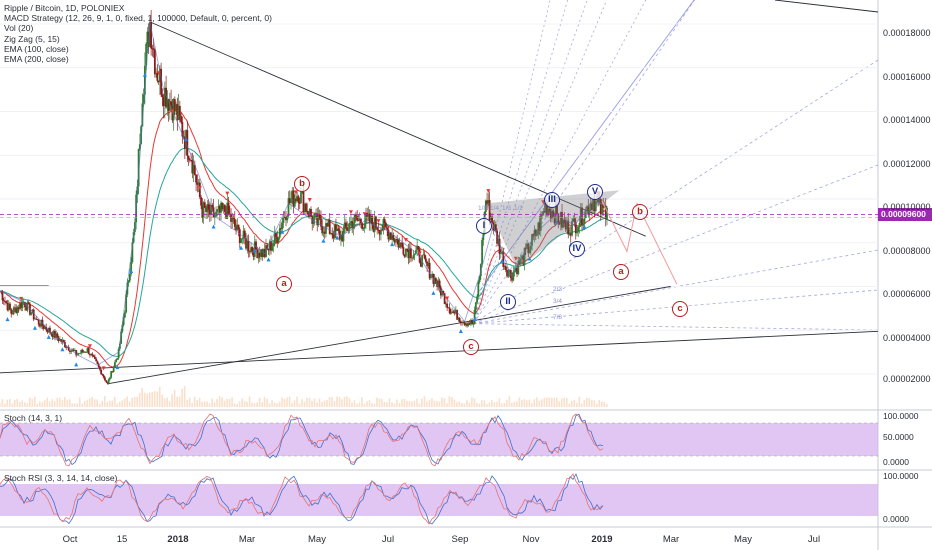 The width and height of the screenshot is (932, 550). What do you see at coordinates (460, 539) in the screenshot?
I see `x-tick-label: Sep` at bounding box center [460, 539].